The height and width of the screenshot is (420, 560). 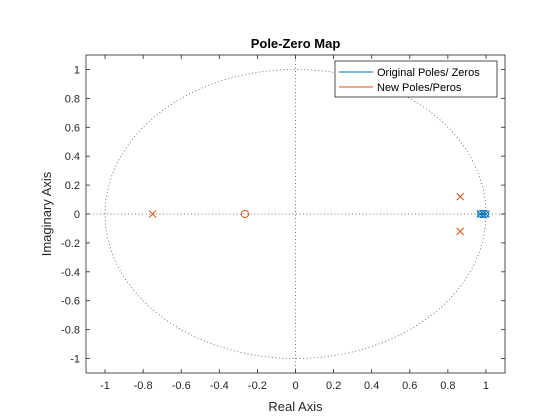 What do you see at coordinates (319, 214) in the screenshot?
I see `pole-zero-markers` at bounding box center [319, 214].